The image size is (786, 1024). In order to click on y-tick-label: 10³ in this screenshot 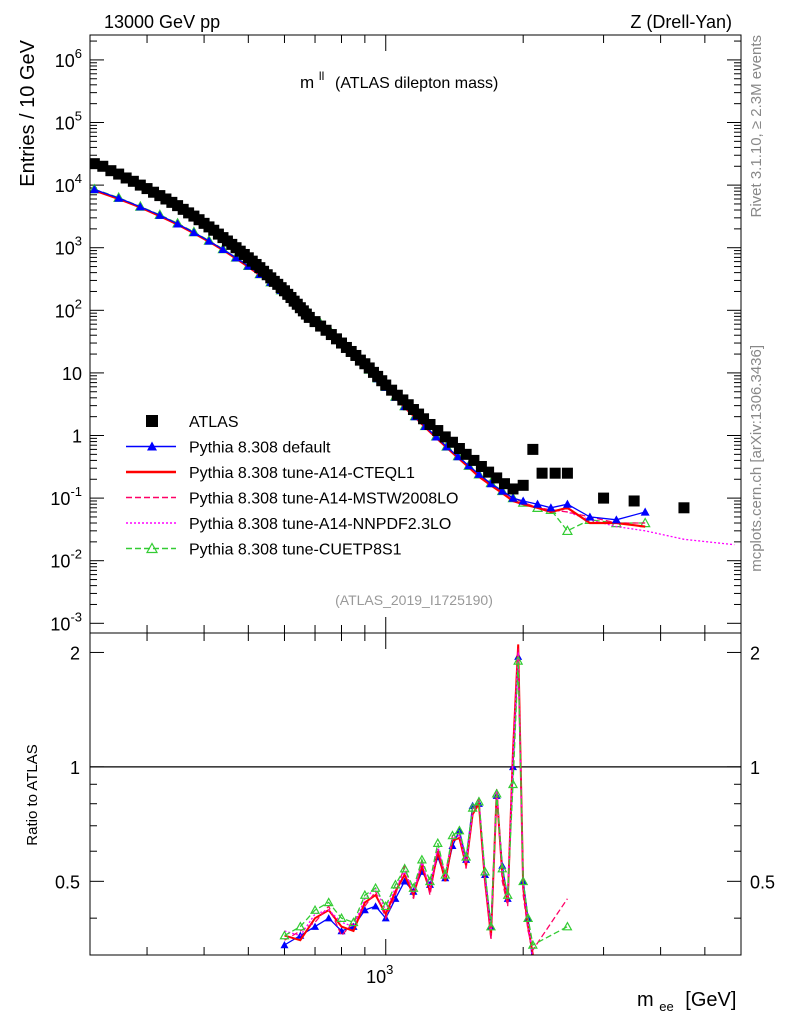, I will do `click(68, 246)`.